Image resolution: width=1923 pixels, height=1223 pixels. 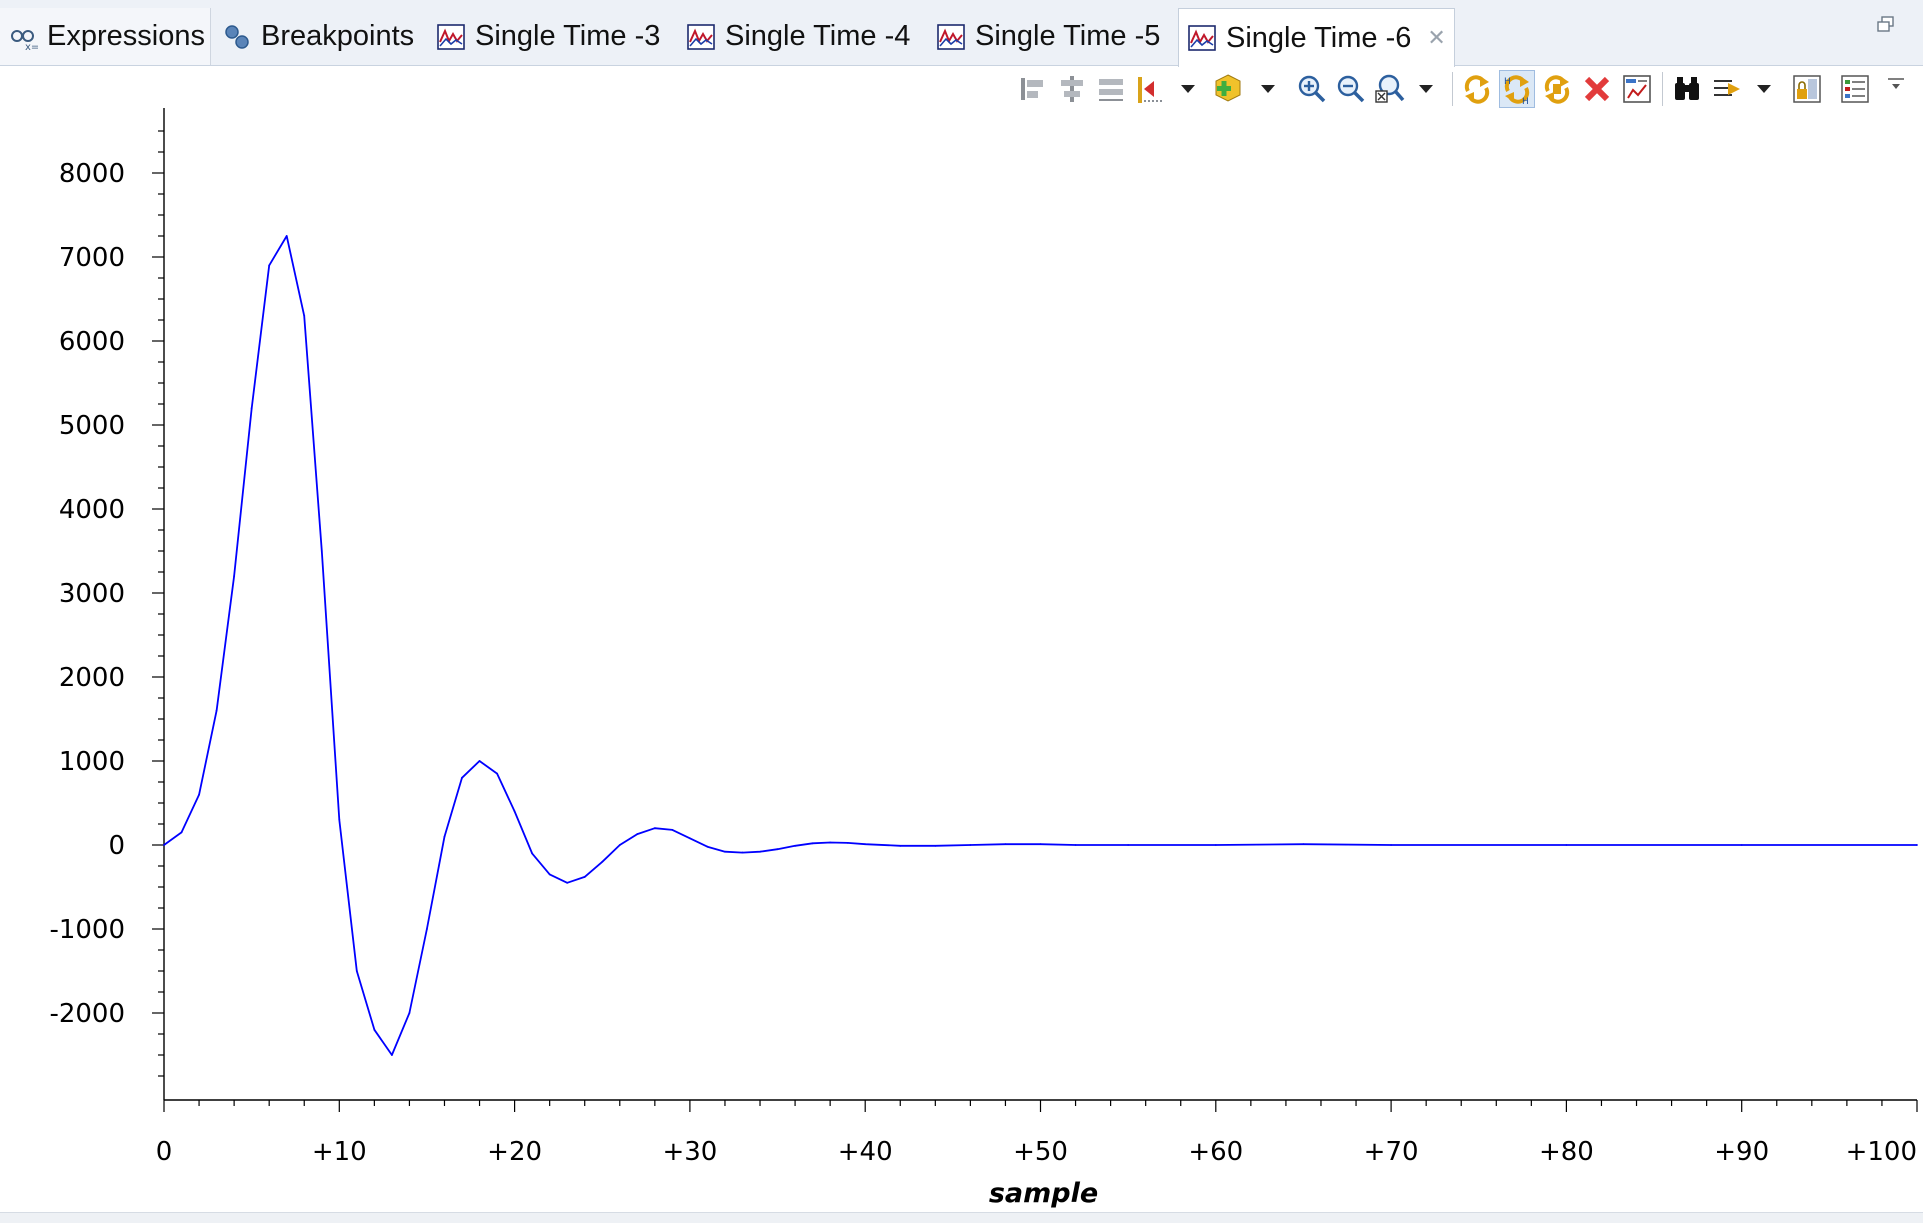 What do you see at coordinates (1111, 89) in the screenshot?
I see `align-distribute-icon` at bounding box center [1111, 89].